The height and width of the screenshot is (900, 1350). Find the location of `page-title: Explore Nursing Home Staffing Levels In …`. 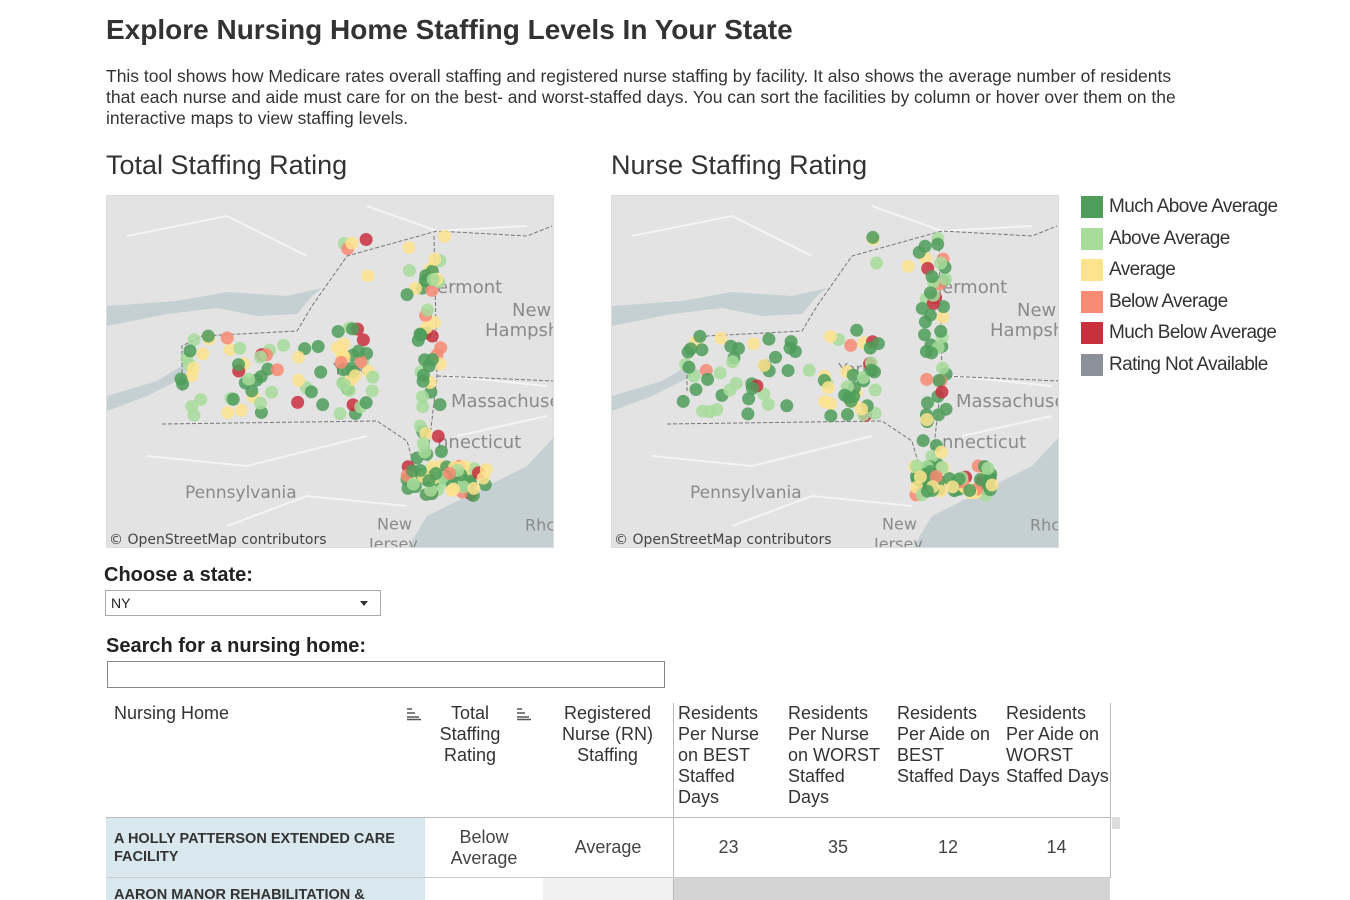

page-title: Explore Nursing Home Staffing Levels In … is located at coordinates (449, 29).